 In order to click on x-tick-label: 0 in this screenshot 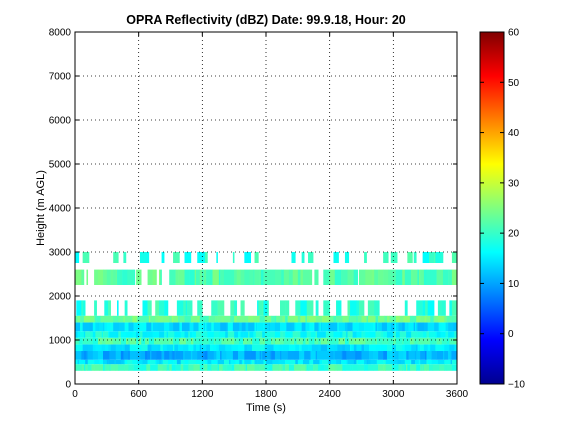, I will do `click(75, 394)`.